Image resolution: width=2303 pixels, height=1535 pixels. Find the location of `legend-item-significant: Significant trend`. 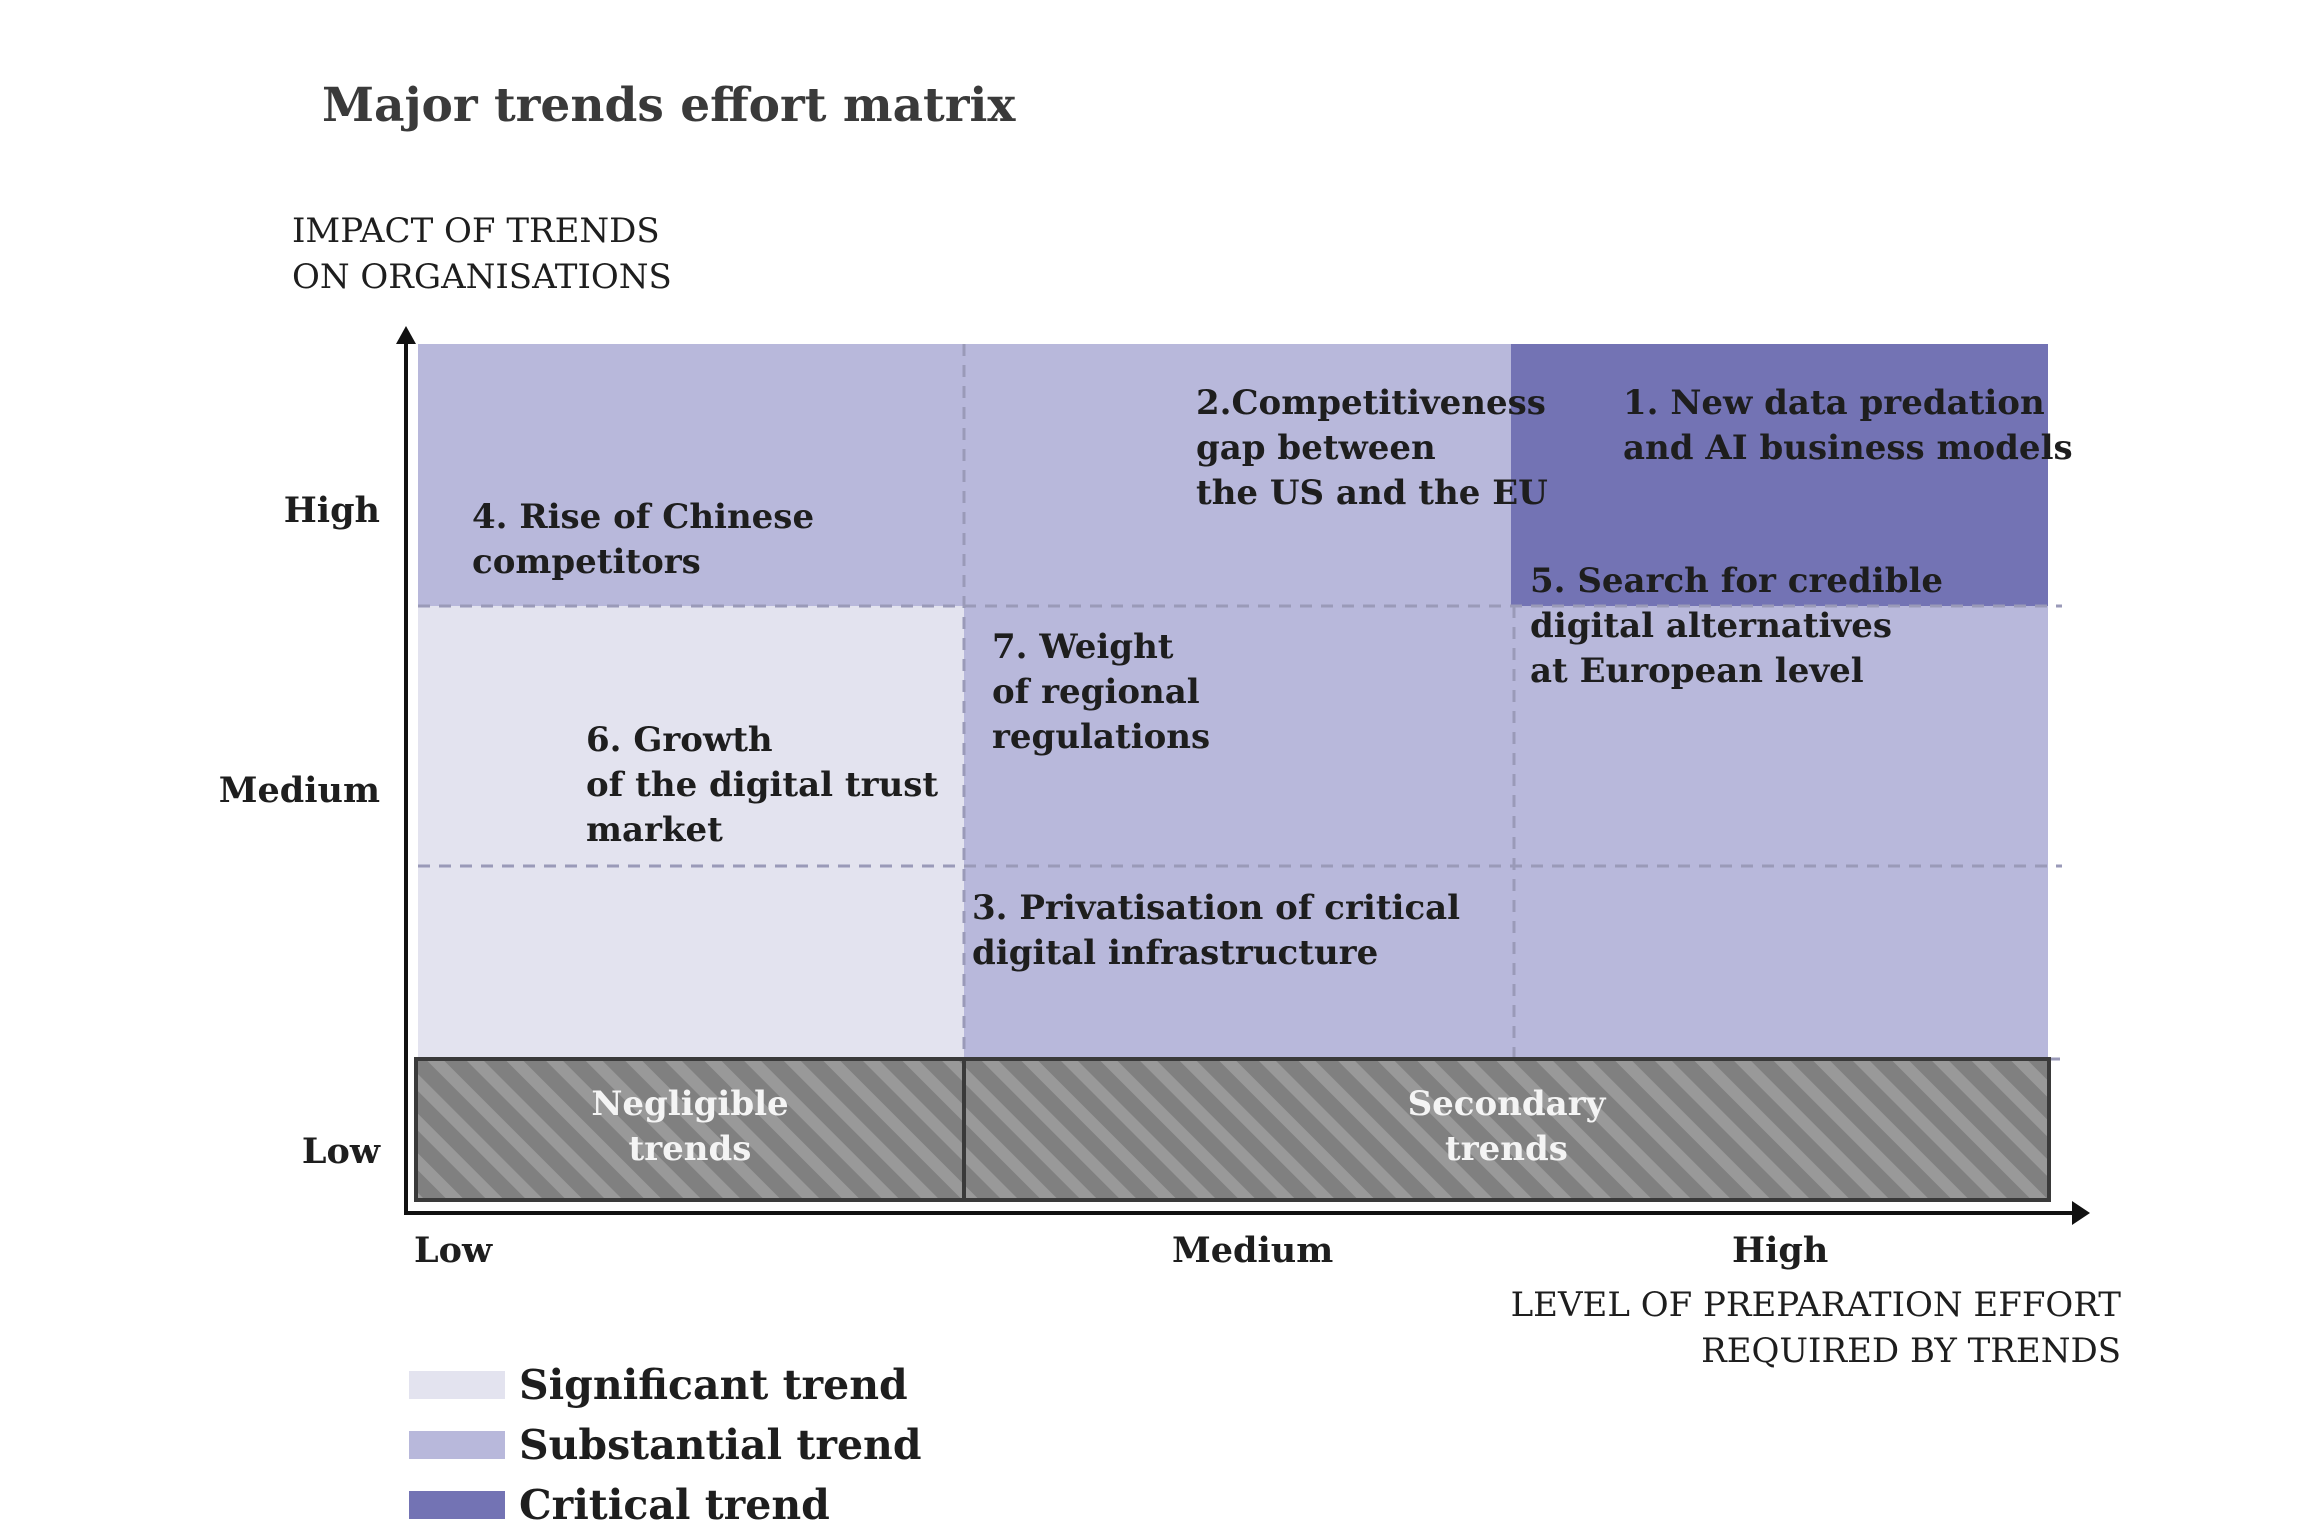

legend-item-significant: Significant trend is located at coordinates (665, 1385).